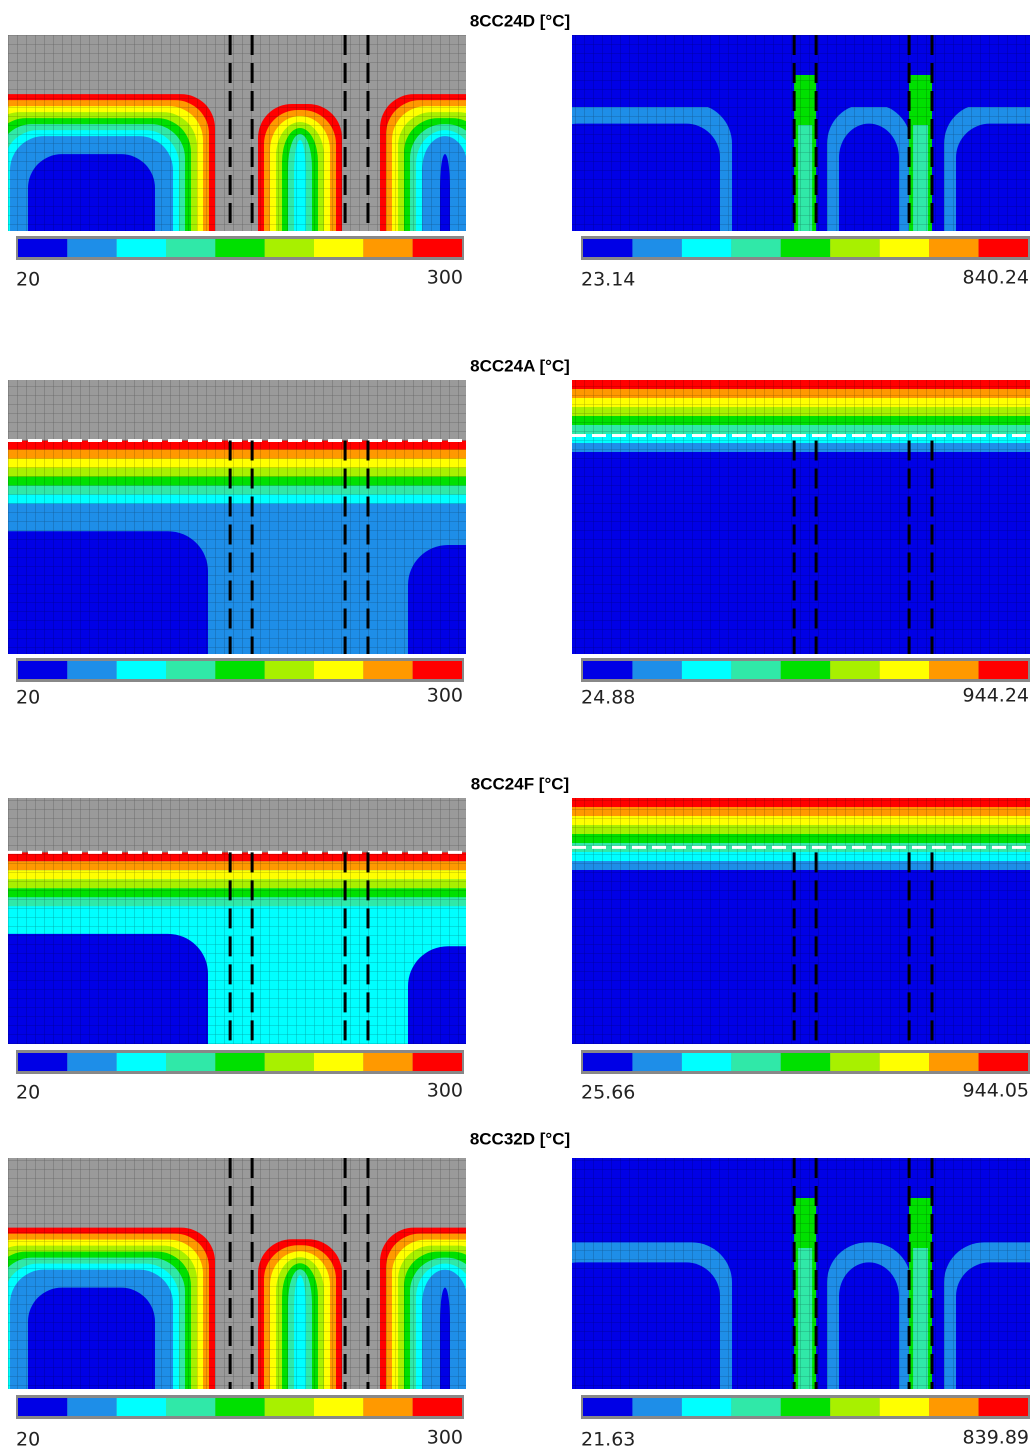 Image resolution: width=1033 pixels, height=1454 pixels. Describe the element at coordinates (520, 783) in the screenshot. I see `panel-title: 8CC24F [°C]` at that location.